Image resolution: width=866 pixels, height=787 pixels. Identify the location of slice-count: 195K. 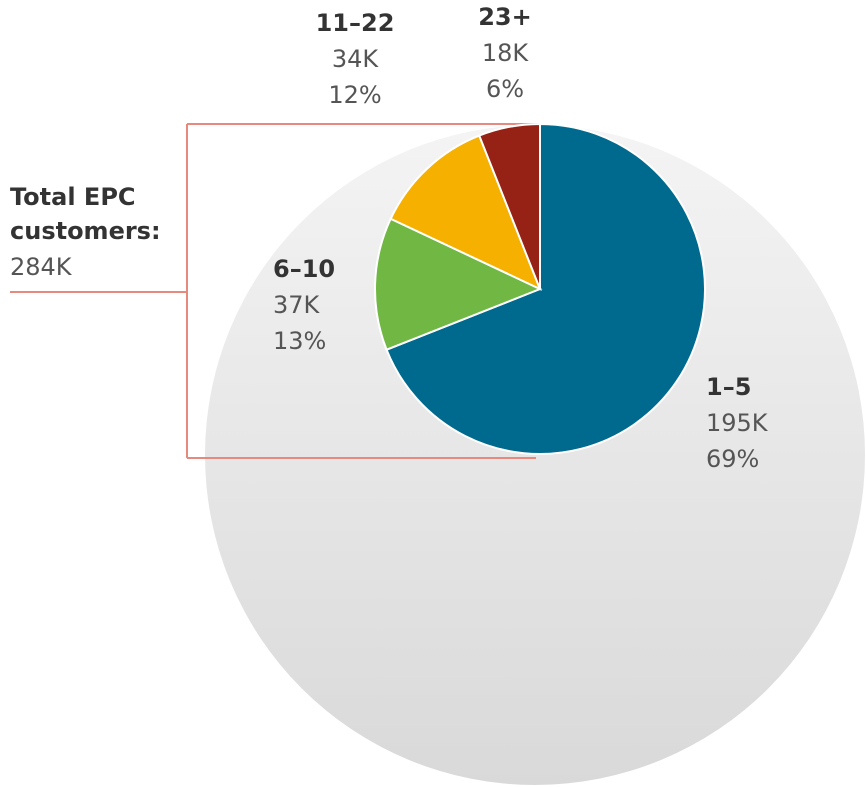
(737, 423).